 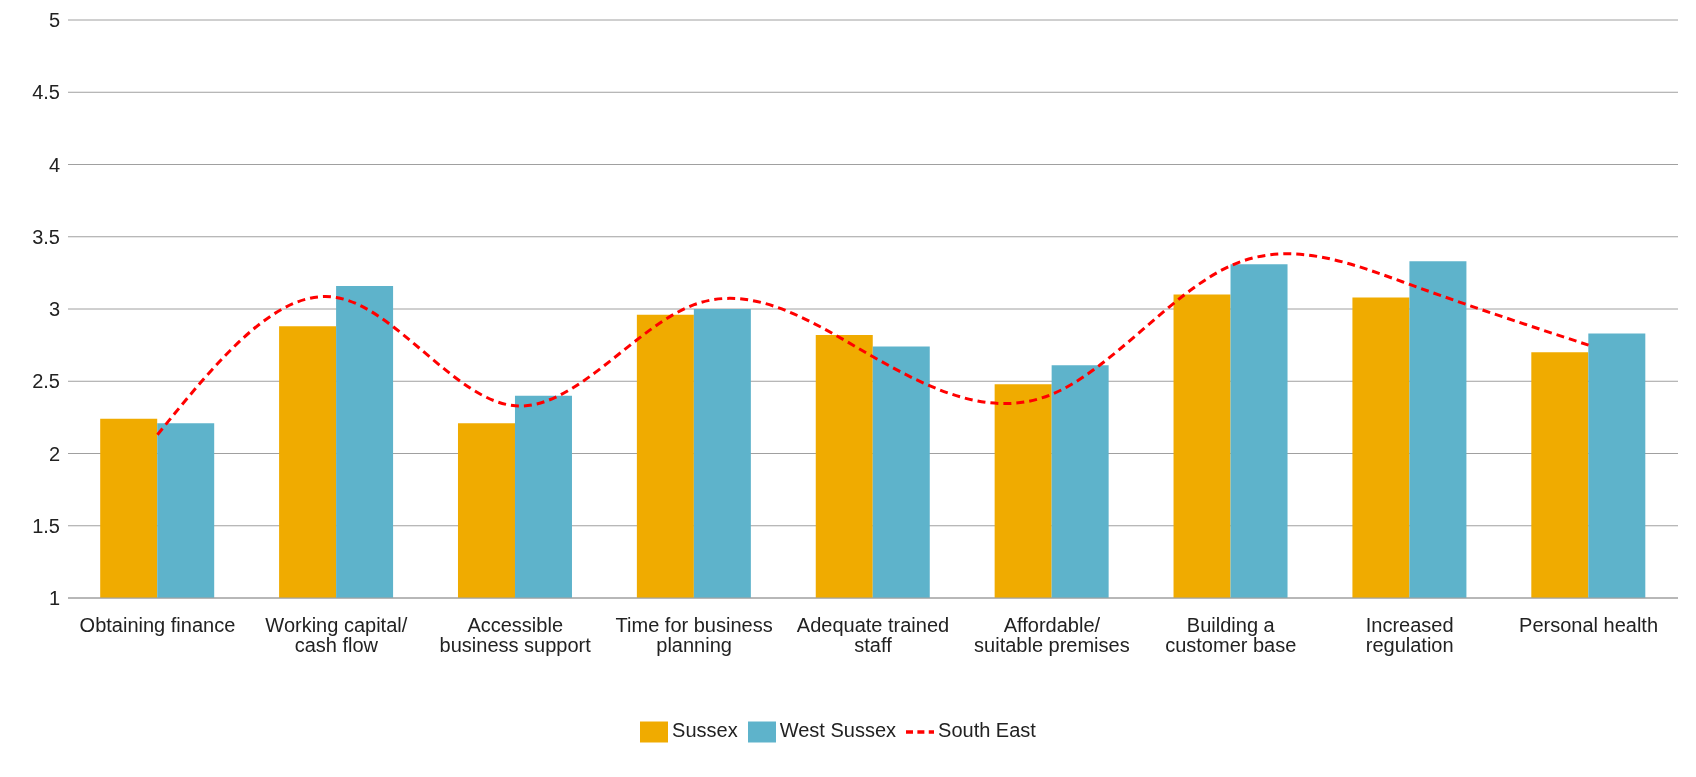 I want to click on x-tick-label: Increased regulation, so click(x=1409, y=635).